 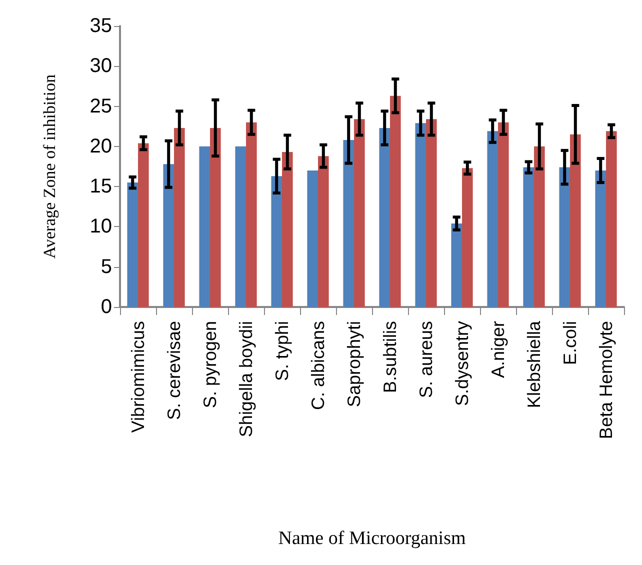 What do you see at coordinates (426, 359) in the screenshot?
I see `x-tick-label: S. aureus` at bounding box center [426, 359].